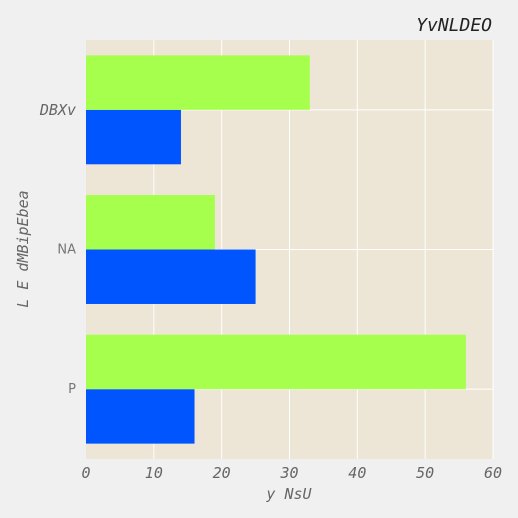 This screenshot has height=518, width=518. I want to click on x-tick-labels: 0 10 20 30 40 50 60, so click(291, 473).